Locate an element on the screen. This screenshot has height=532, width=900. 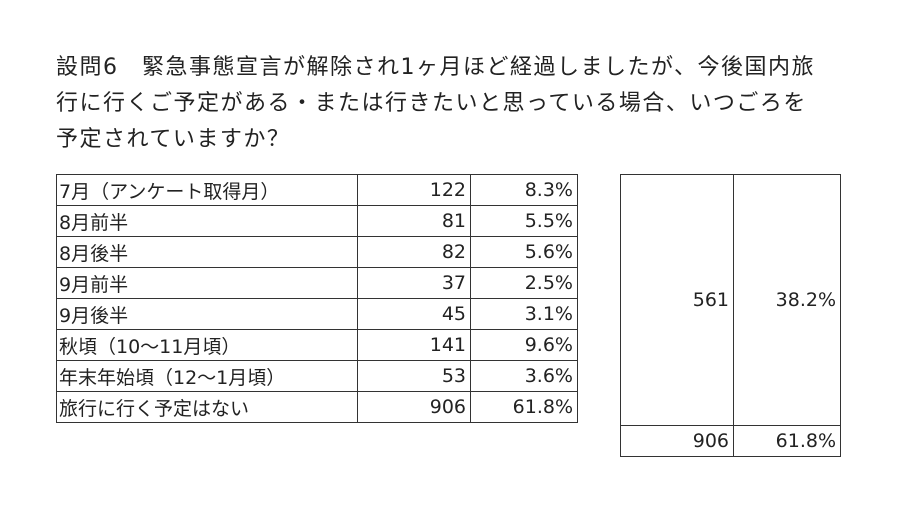
row-percent: 61.8% is located at coordinates (524, 407).